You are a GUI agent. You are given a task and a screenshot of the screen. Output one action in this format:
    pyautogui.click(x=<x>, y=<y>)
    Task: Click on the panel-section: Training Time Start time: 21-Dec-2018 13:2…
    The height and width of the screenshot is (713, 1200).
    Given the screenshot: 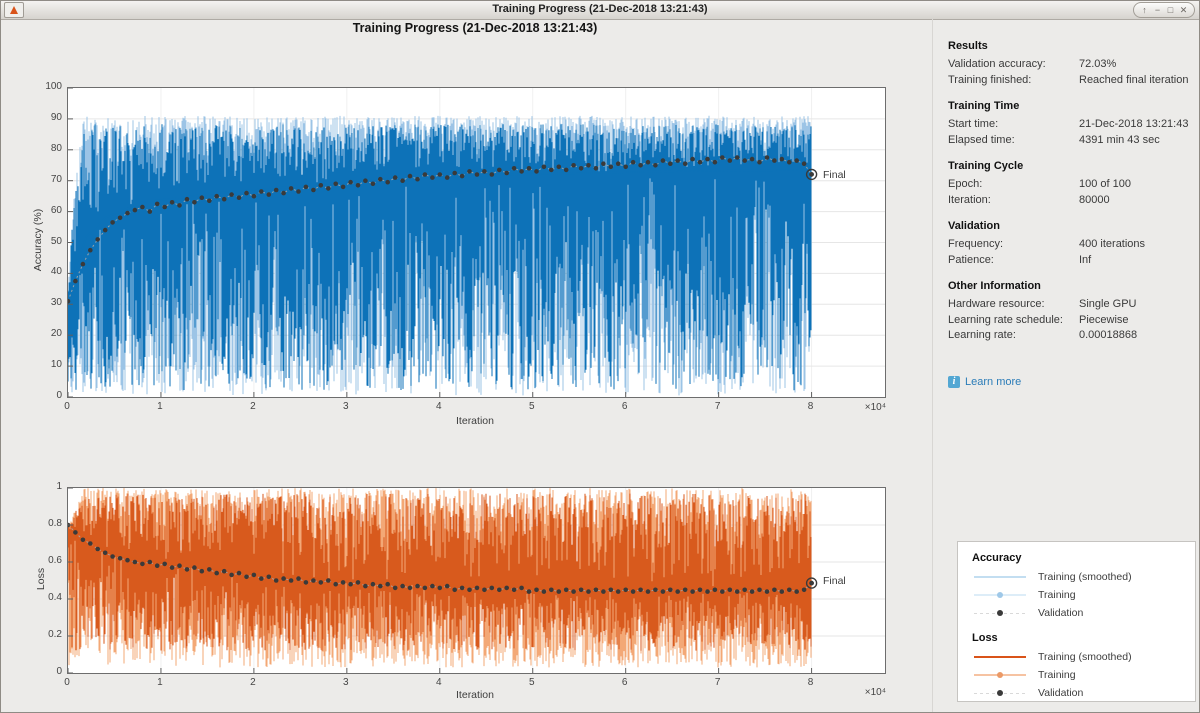 What is the action you would take?
    pyautogui.click(x=1072, y=123)
    